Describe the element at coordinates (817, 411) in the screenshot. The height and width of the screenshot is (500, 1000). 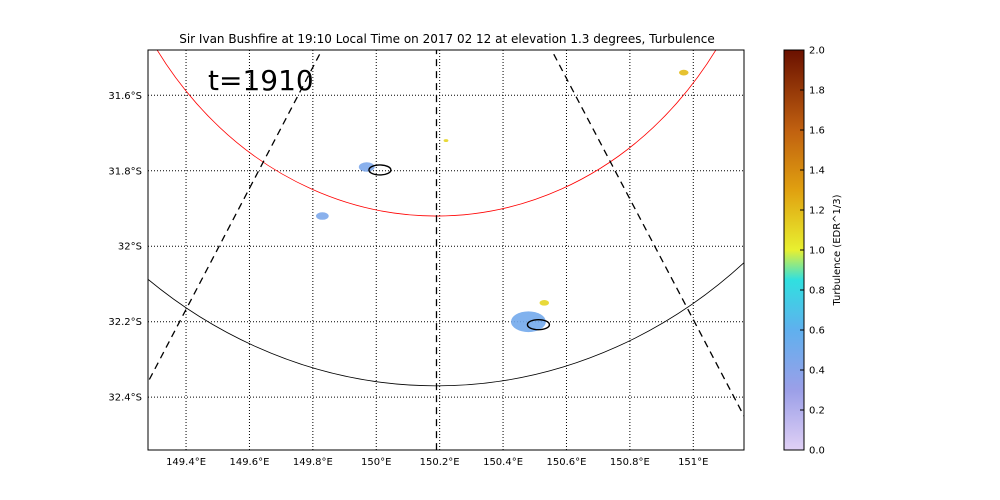
I see `colorbar-tick-label: 0.2` at that location.